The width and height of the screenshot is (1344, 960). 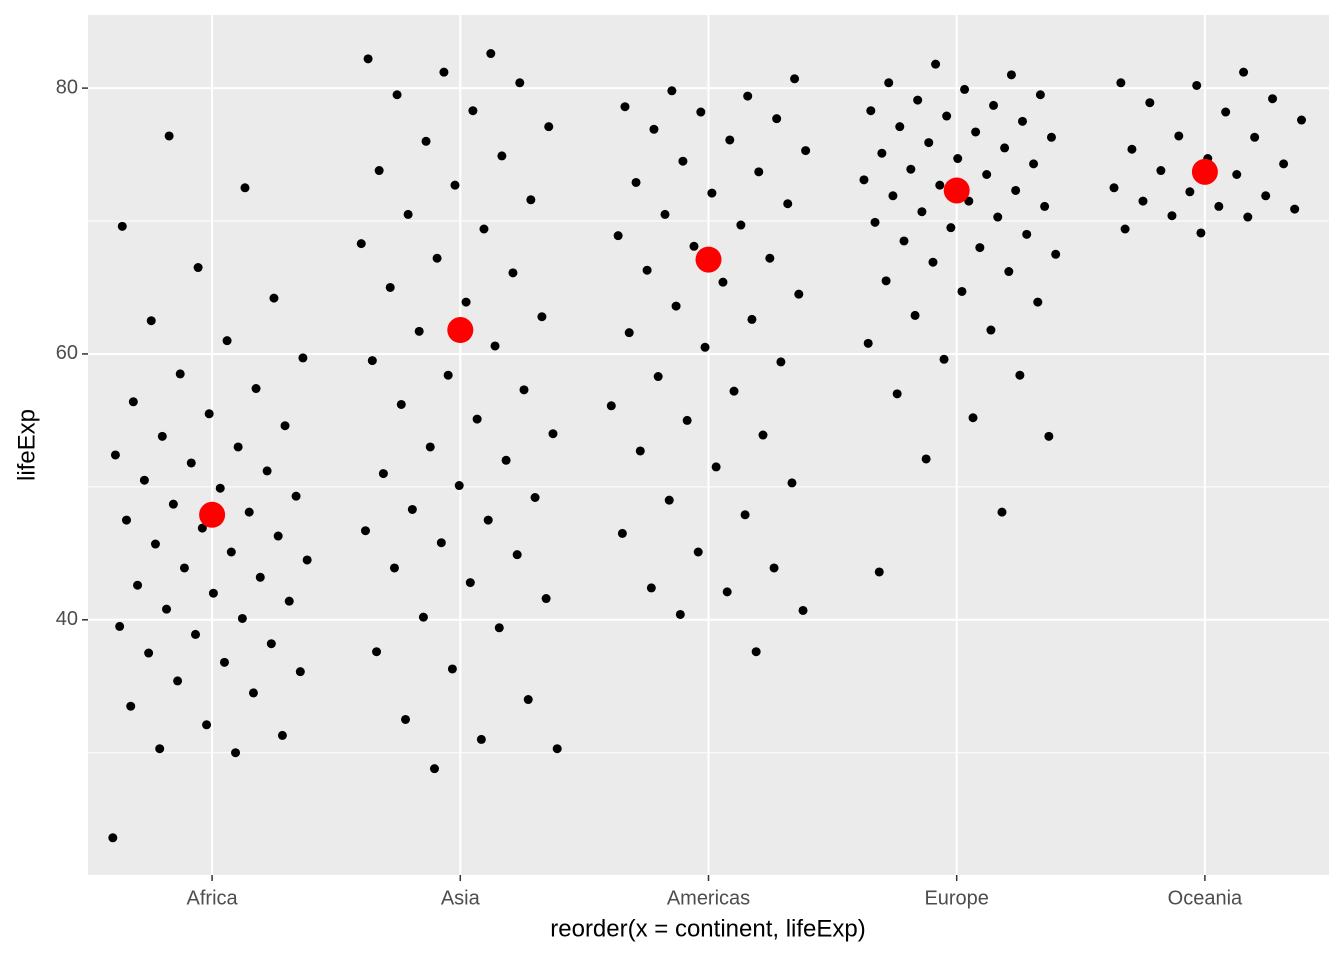 What do you see at coordinates (956, 898) in the screenshot?
I see `x-tick-label: Europe` at bounding box center [956, 898].